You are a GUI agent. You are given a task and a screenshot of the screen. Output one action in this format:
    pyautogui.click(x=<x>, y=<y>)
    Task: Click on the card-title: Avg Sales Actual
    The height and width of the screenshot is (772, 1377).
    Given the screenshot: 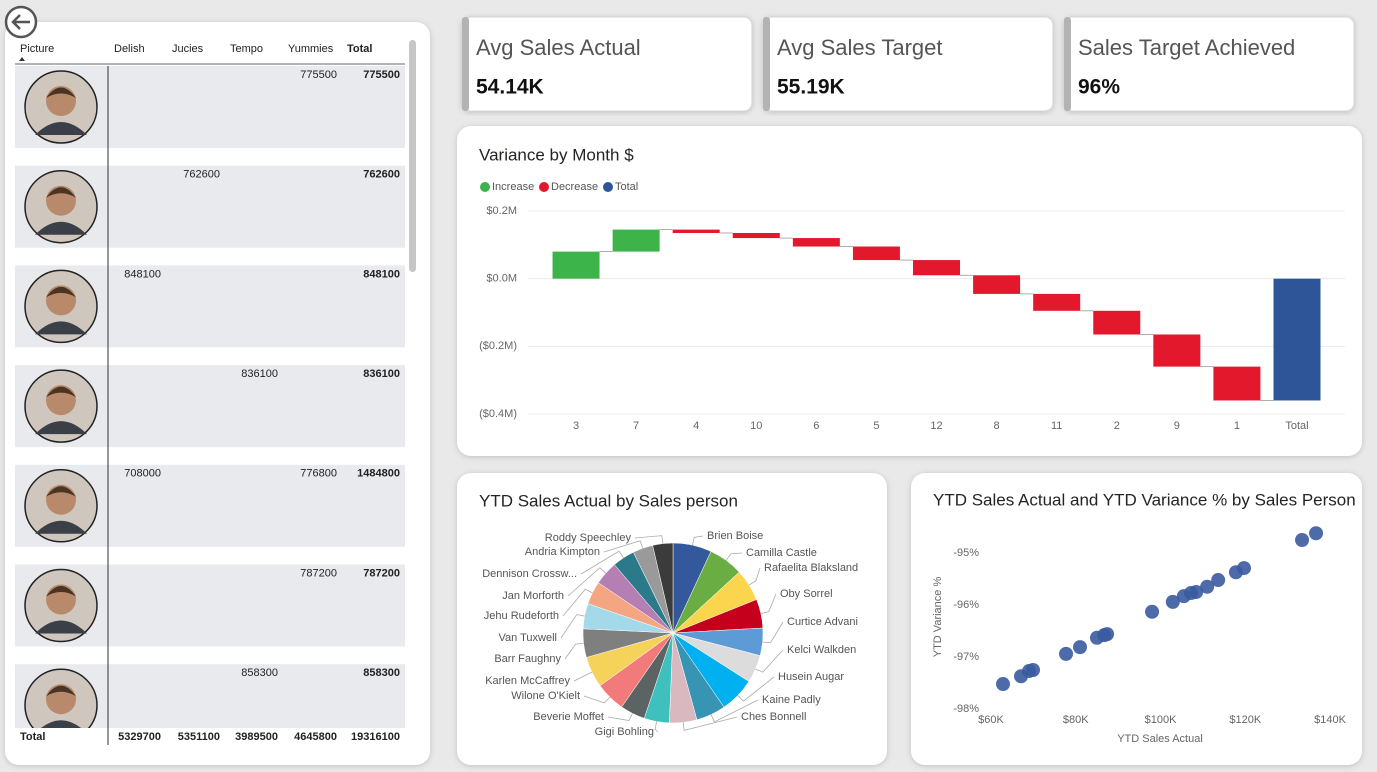 What is the action you would take?
    pyautogui.click(x=558, y=47)
    